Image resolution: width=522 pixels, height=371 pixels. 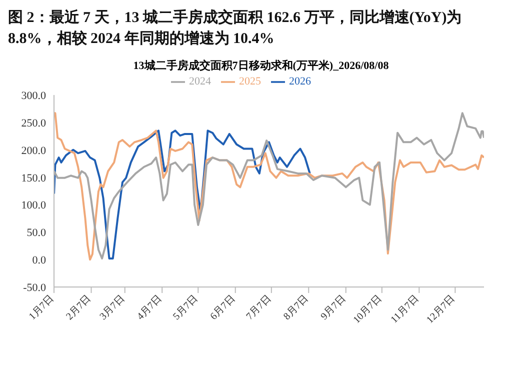 What do you see at coordinates (41, 307) in the screenshot?
I see `x-tick-label: 1月7日` at bounding box center [41, 307].